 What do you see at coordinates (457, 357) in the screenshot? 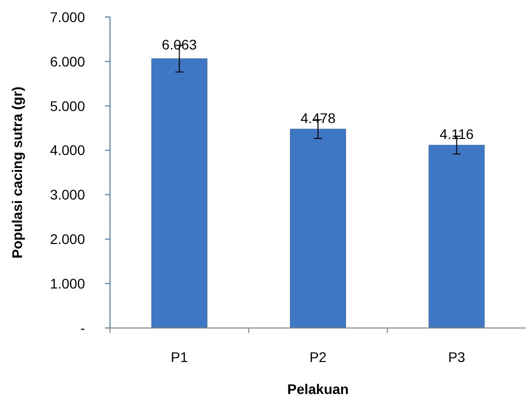
I see `x-tick-label: P3` at bounding box center [457, 357].